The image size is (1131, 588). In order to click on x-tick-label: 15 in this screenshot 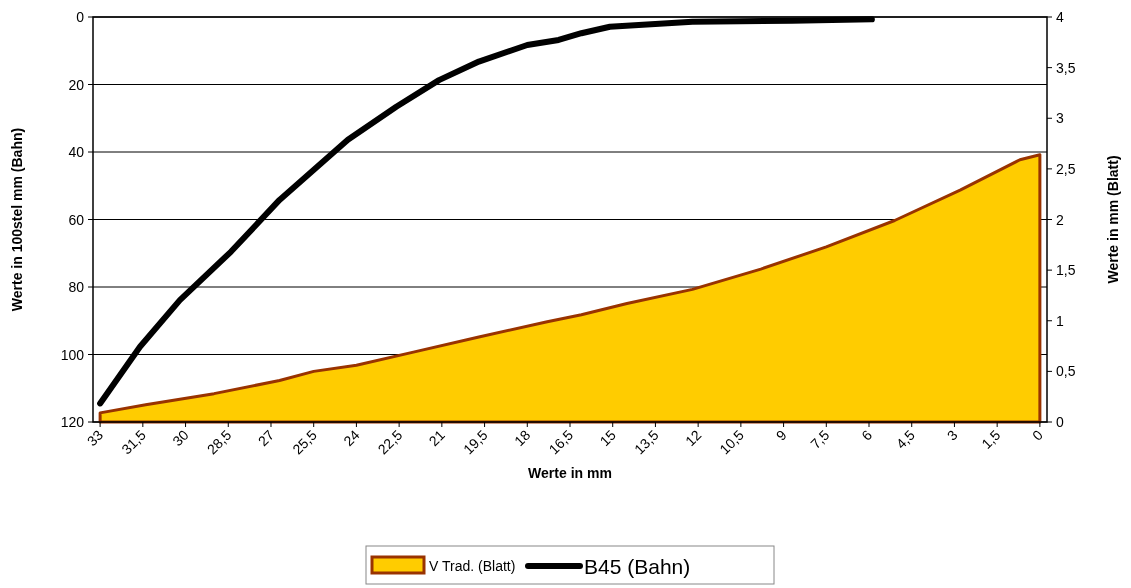, I will do `click(607, 438)`.